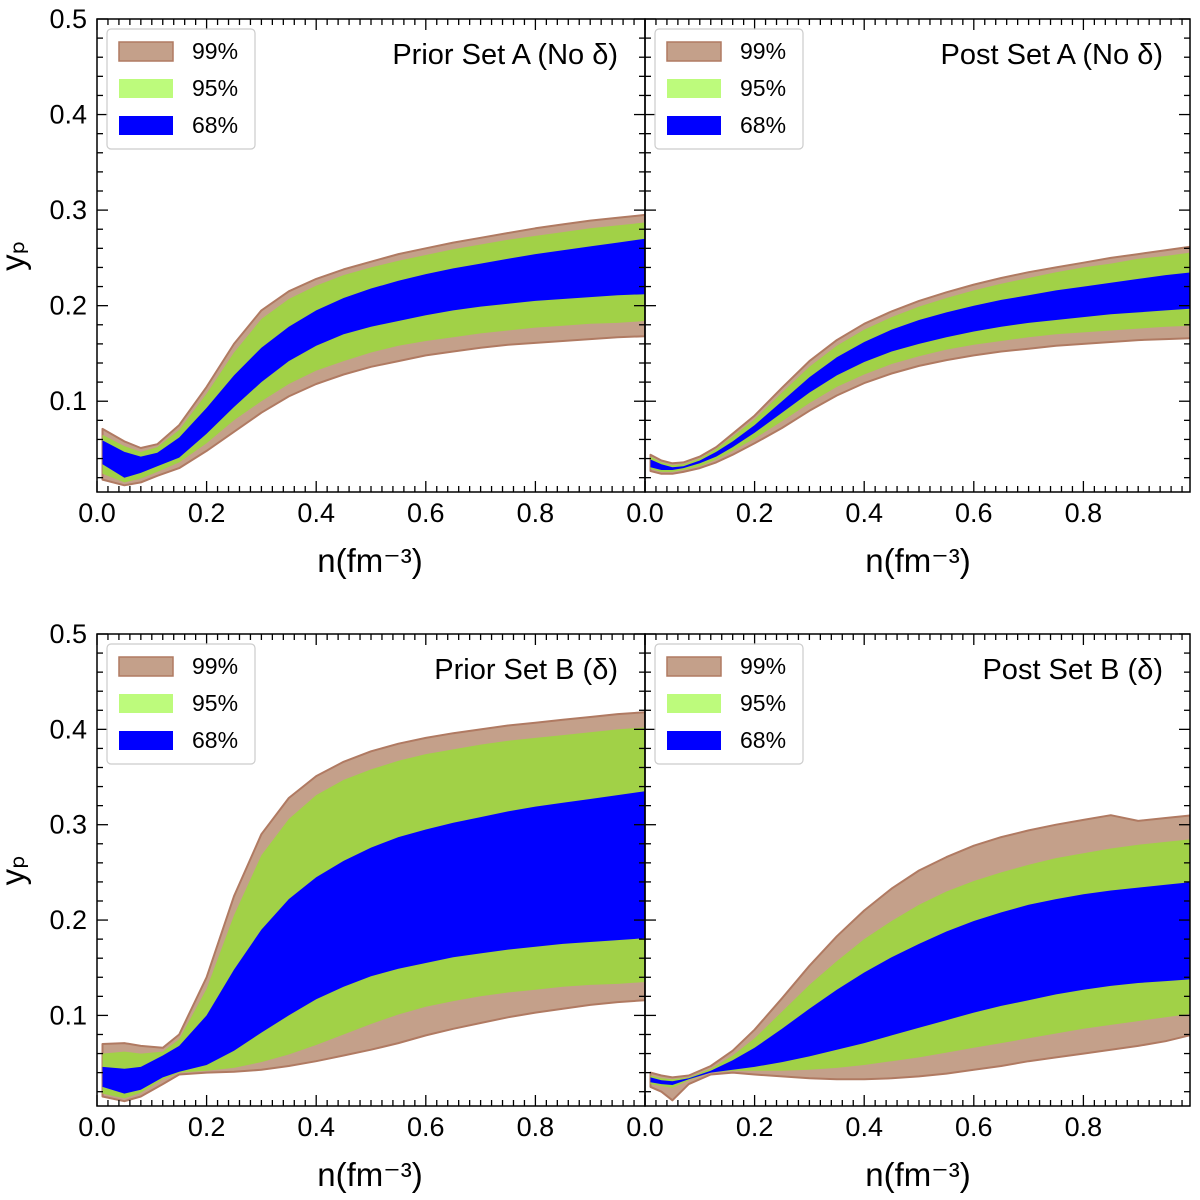 The height and width of the screenshot is (1200, 1200). What do you see at coordinates (1072, 670) in the screenshot?
I see `panel-title: Post Set B (δ)` at bounding box center [1072, 670].